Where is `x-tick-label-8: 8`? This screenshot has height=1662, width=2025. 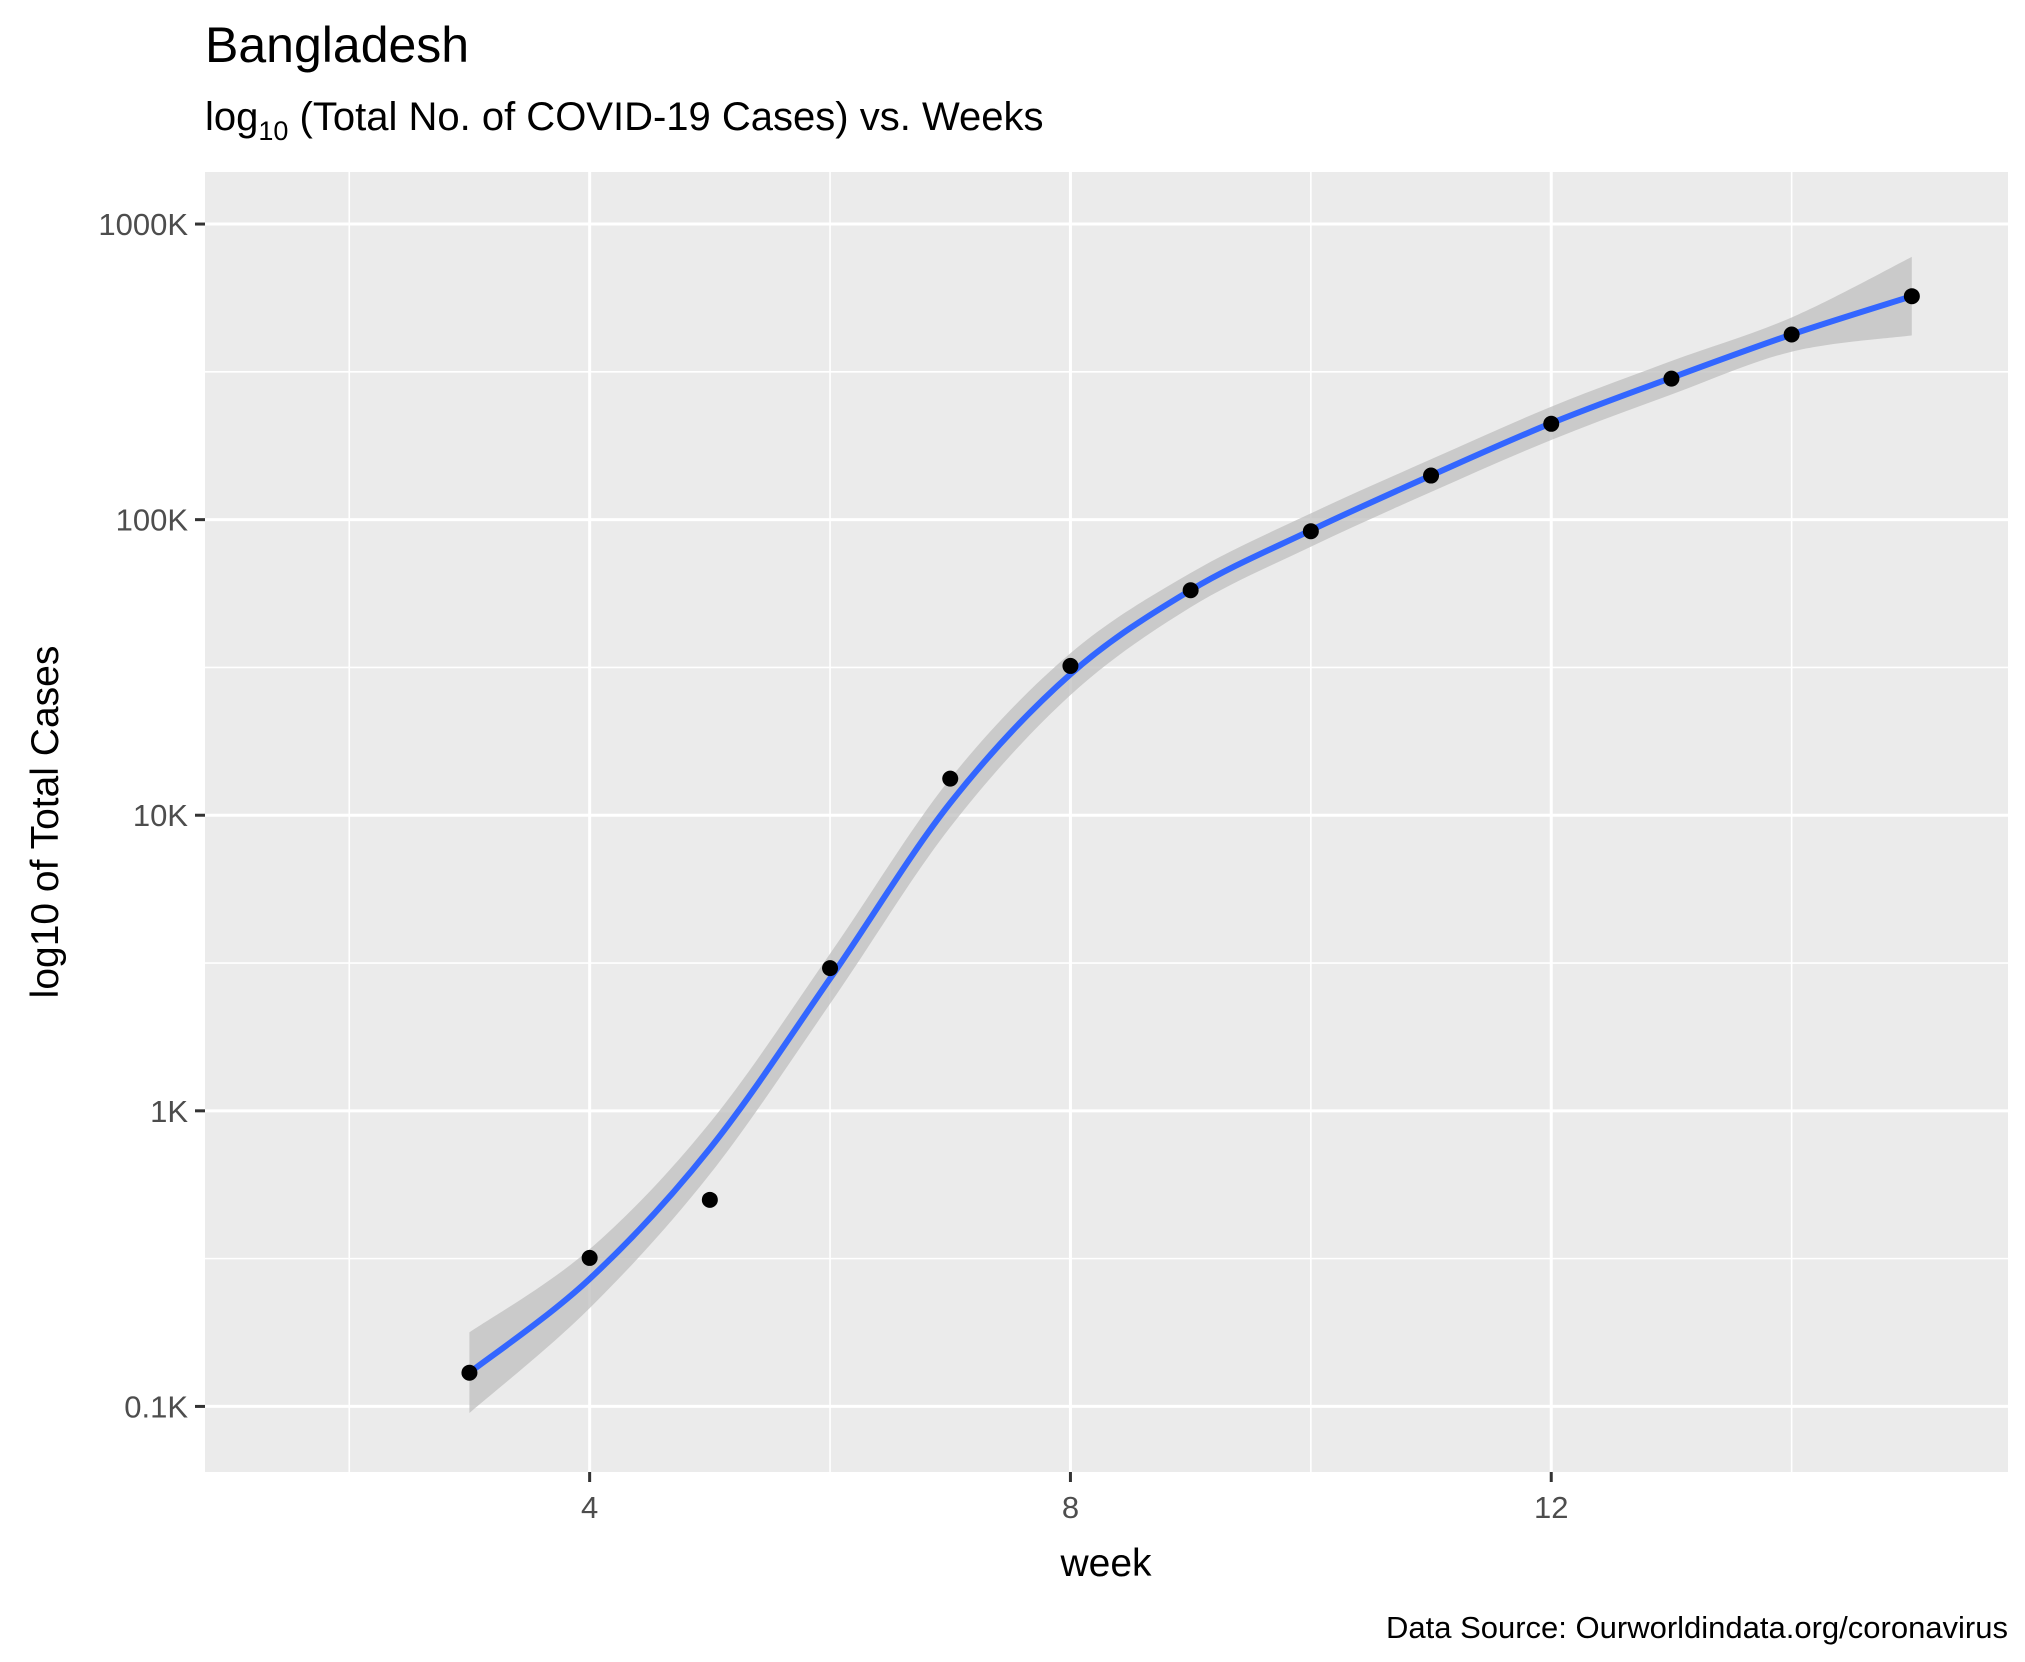
x-tick-label-8: 8 is located at coordinates (1070, 1507).